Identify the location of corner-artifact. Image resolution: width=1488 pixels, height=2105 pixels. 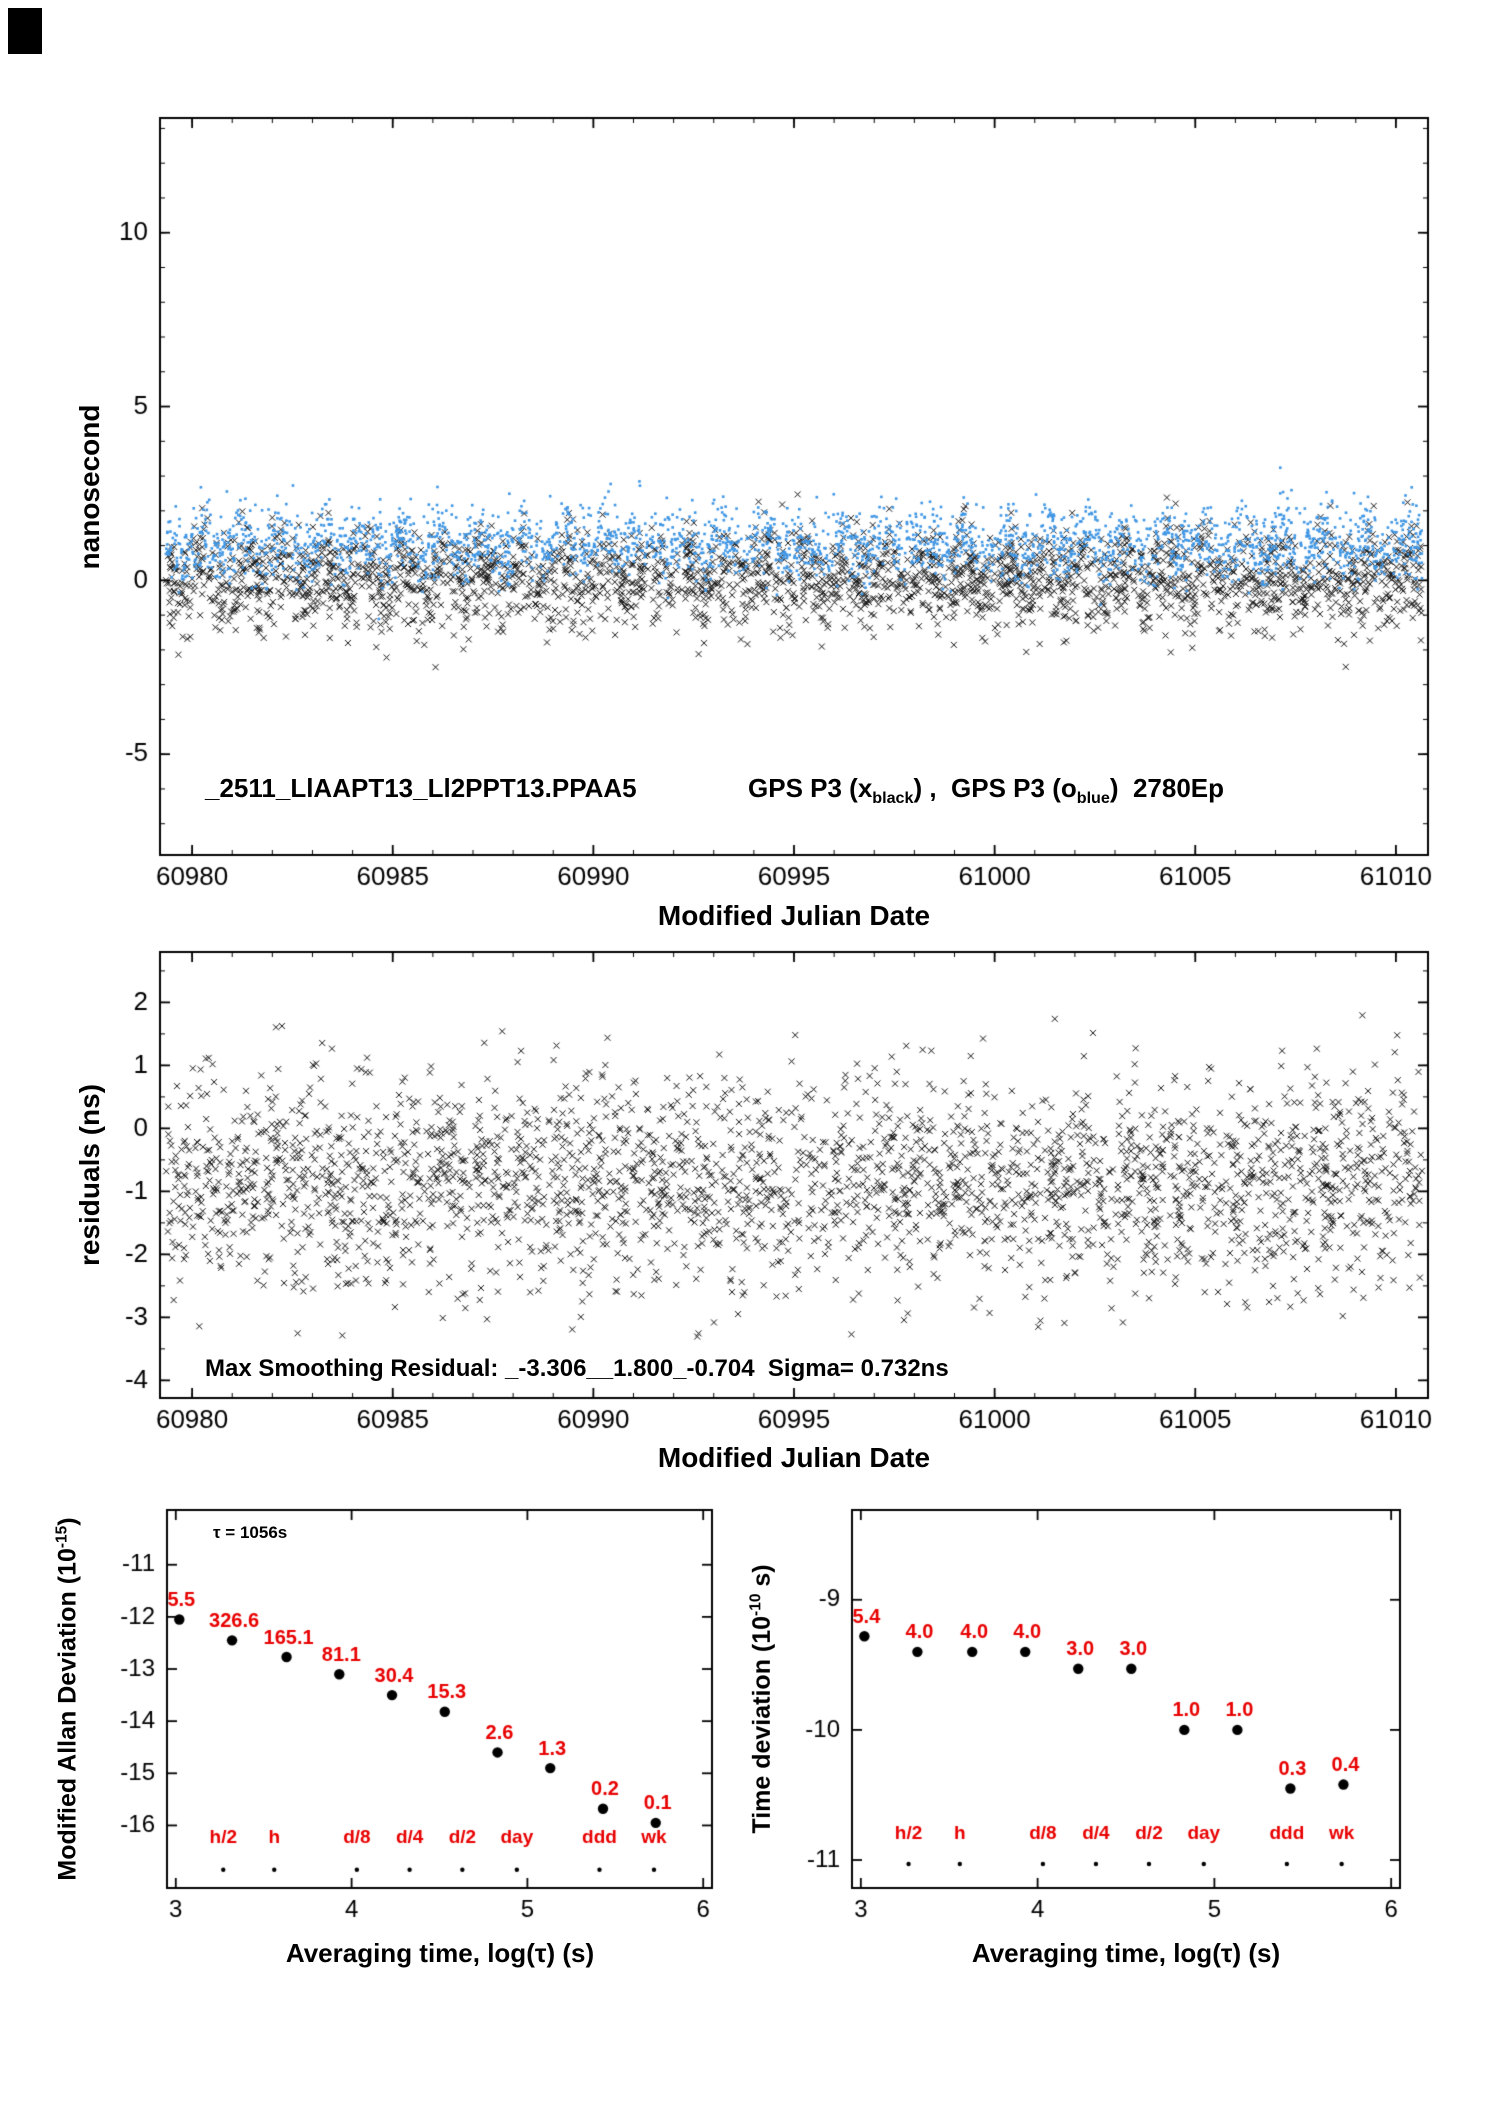
(25, 31).